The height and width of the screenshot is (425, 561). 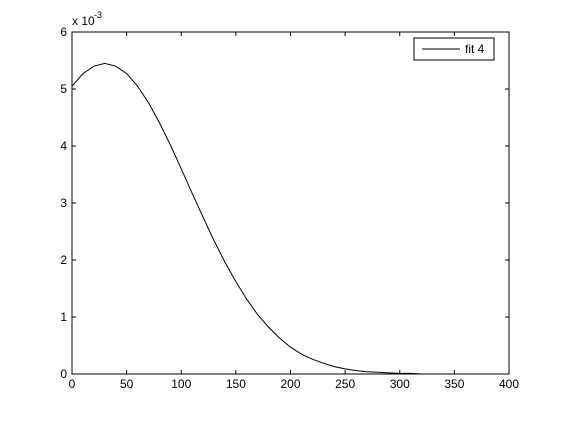 What do you see at coordinates (290, 384) in the screenshot?
I see `x-tick-label: 200` at bounding box center [290, 384].